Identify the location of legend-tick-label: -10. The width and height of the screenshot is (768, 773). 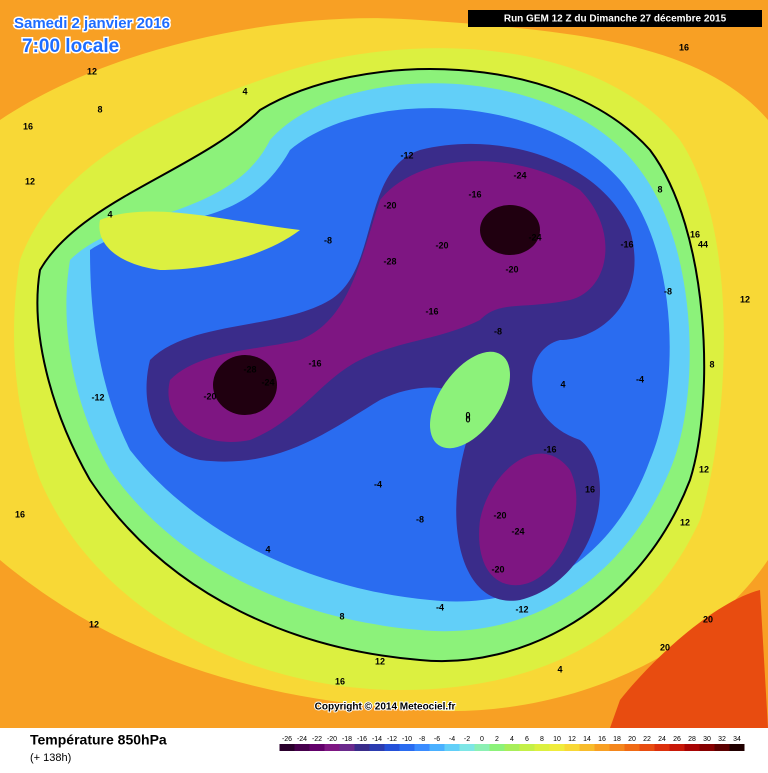
(407, 739).